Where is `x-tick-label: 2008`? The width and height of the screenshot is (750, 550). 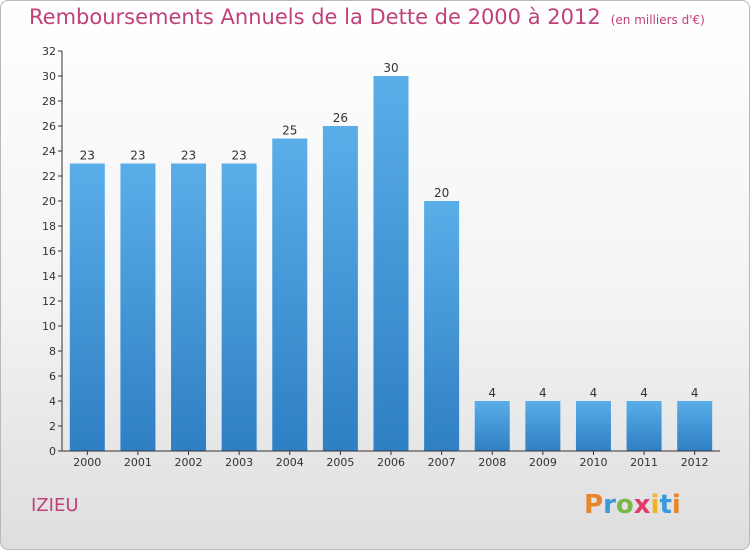
x-tick-label: 2008 is located at coordinates (492, 462).